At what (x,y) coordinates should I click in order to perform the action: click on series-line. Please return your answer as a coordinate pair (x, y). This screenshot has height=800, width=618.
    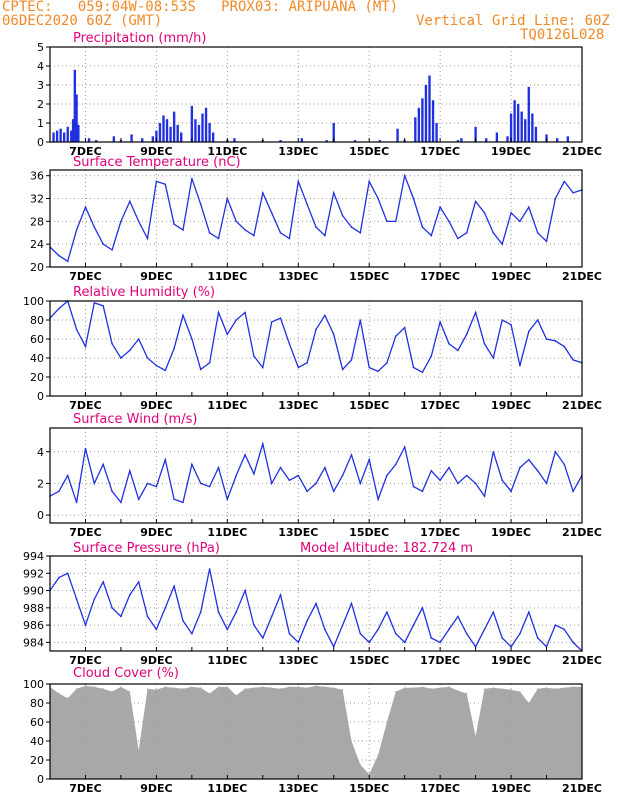
    Looking at the image, I should click on (316, 218).